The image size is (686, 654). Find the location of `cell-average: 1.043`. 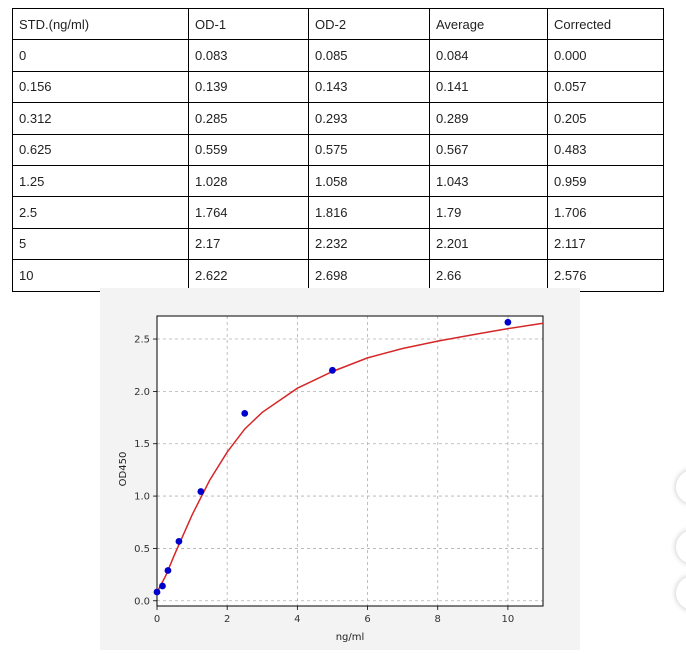

cell-average: 1.043 is located at coordinates (488, 181).